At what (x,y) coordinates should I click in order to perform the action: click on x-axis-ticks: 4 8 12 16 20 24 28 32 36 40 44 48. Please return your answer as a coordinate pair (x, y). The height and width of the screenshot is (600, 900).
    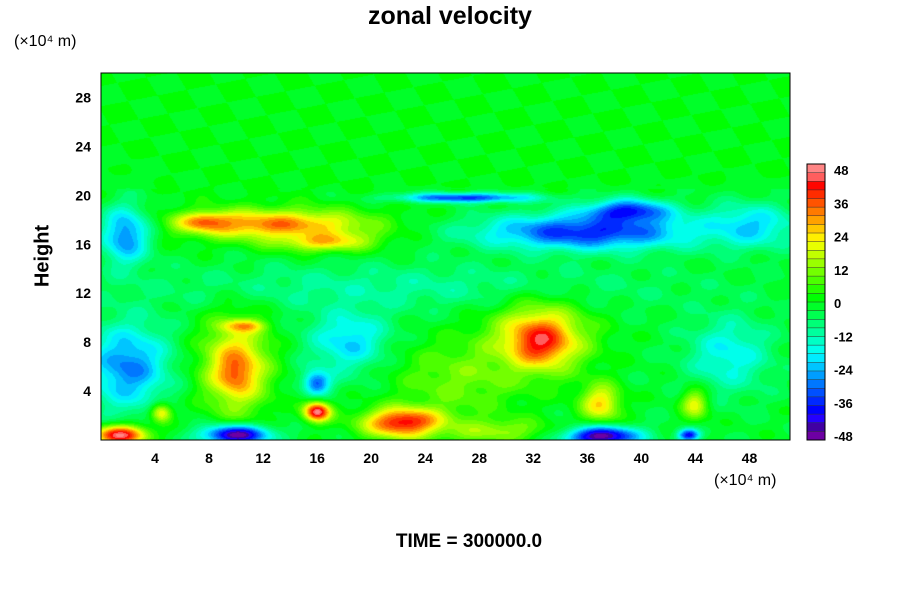
    Looking at the image, I should click on (454, 458).